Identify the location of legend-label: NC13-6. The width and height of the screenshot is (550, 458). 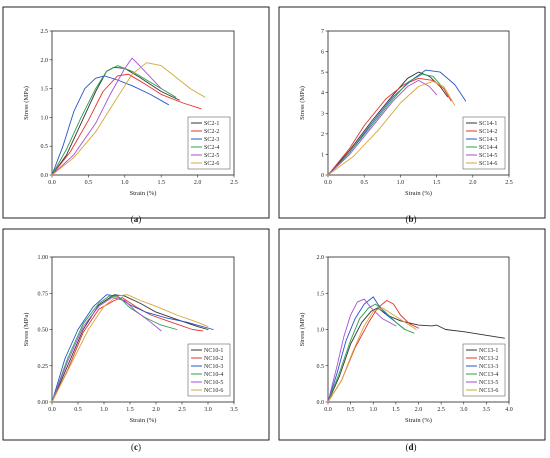
(488, 391).